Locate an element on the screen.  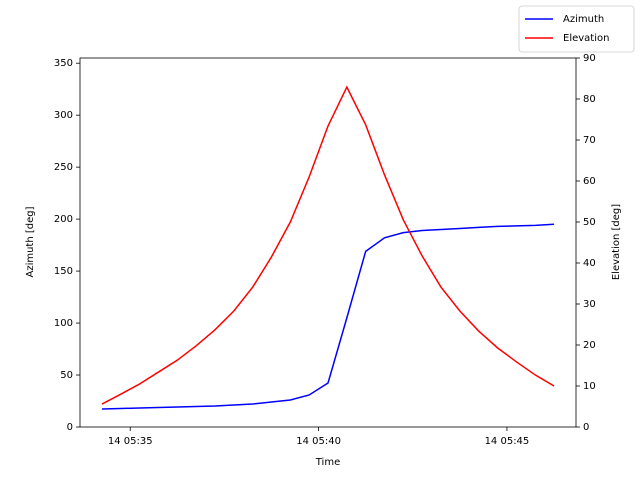
x-tick-label: 14 05:35 is located at coordinates (130, 441).